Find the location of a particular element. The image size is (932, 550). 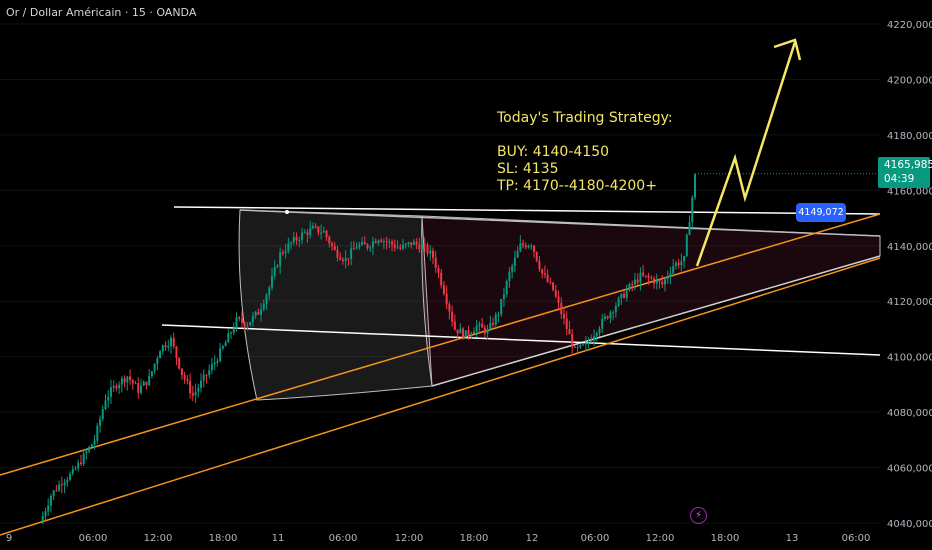

price-tick-label: 4100,000 is located at coordinates (909, 358).